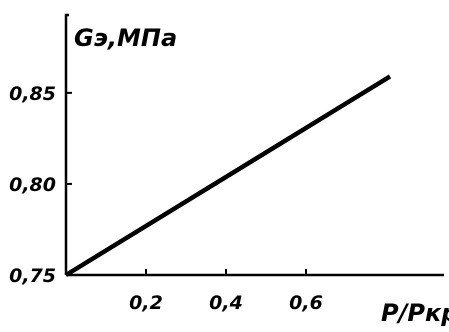 The height and width of the screenshot is (332, 449). Describe the element at coordinates (32, 185) in the screenshot. I see `y-tick-label: 0,80` at that location.